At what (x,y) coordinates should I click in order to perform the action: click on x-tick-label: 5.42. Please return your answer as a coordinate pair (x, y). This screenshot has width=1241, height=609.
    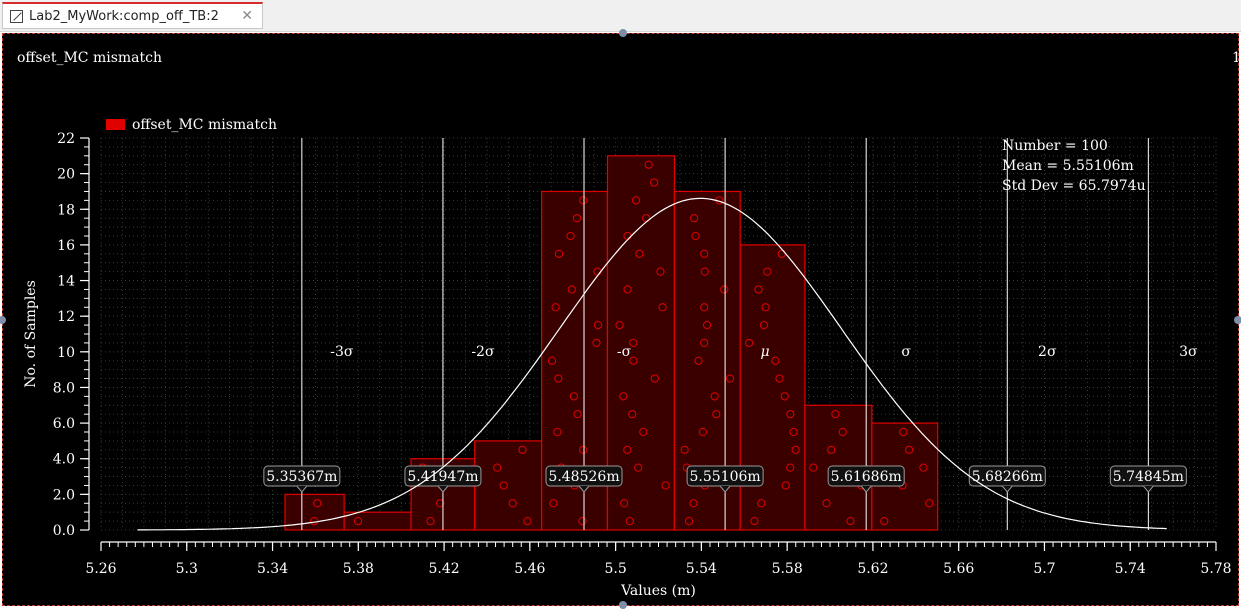
    Looking at the image, I should click on (443, 569).